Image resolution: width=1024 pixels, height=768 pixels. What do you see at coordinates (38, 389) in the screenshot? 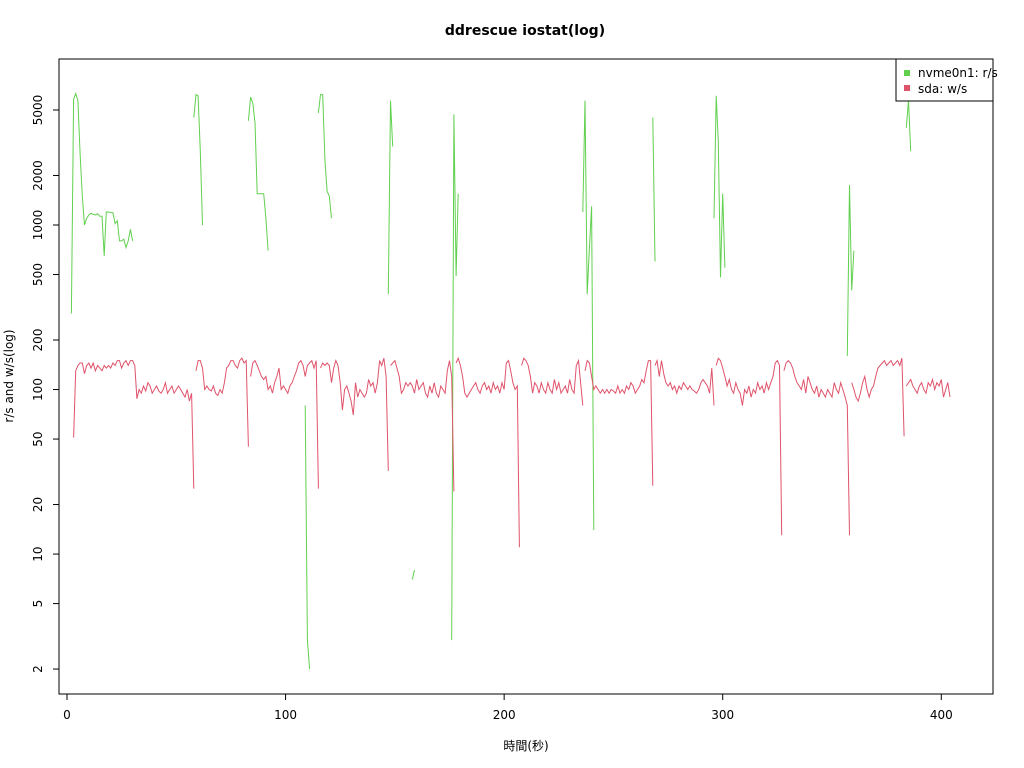
I see `y-tick-label: 100` at bounding box center [38, 389].